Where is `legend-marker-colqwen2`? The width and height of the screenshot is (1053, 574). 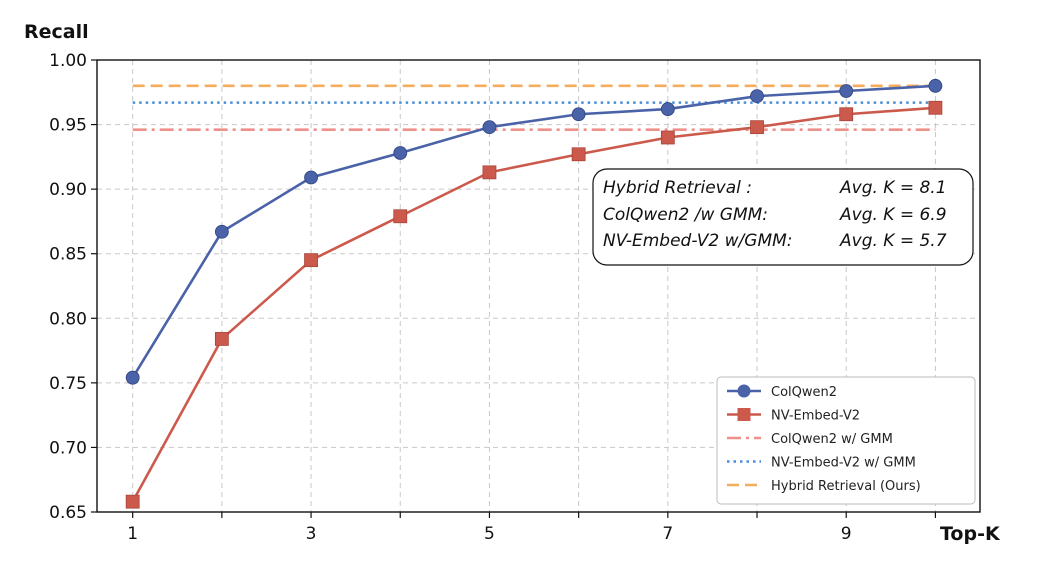
legend-marker-colqwen2 is located at coordinates (744, 391).